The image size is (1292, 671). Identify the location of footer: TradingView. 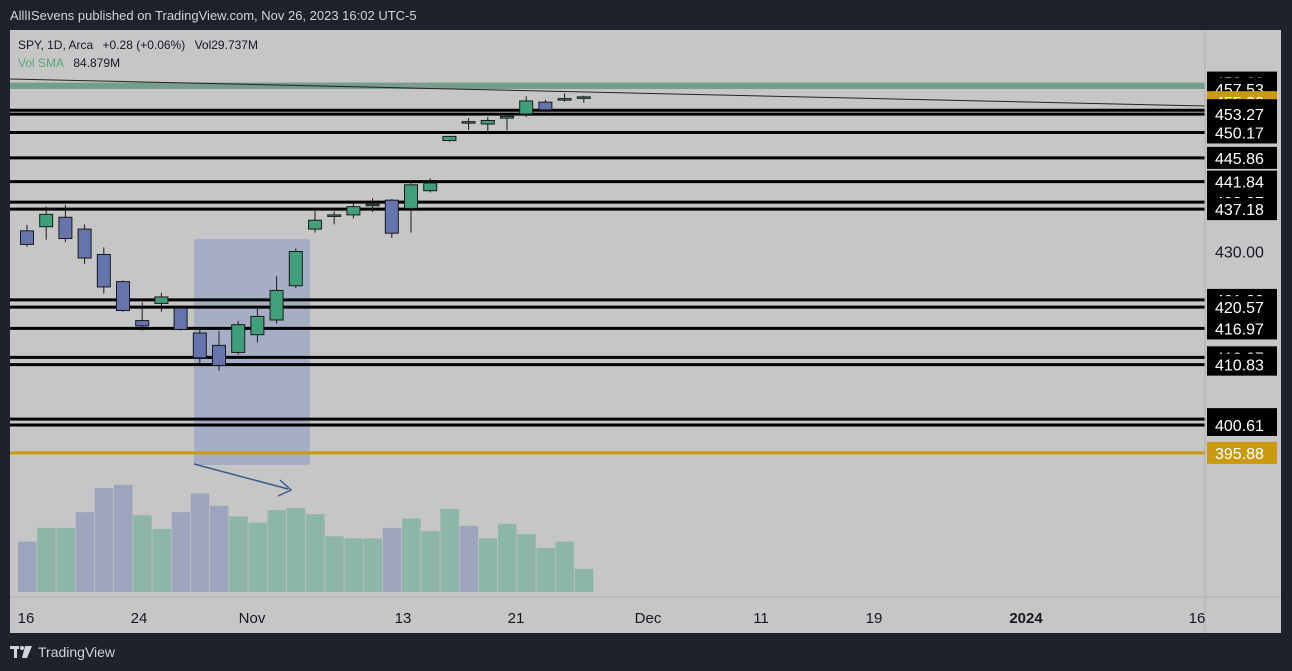
(62, 652).